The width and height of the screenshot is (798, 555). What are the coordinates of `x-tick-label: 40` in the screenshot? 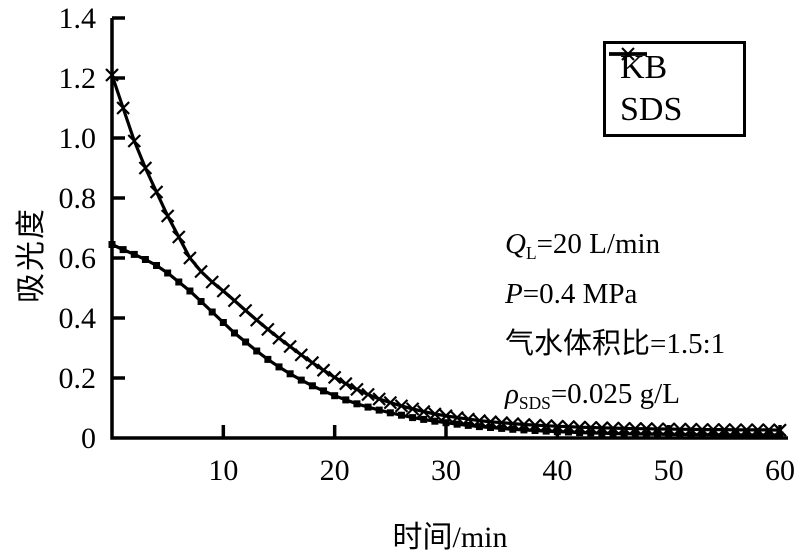 It's located at (557, 470).